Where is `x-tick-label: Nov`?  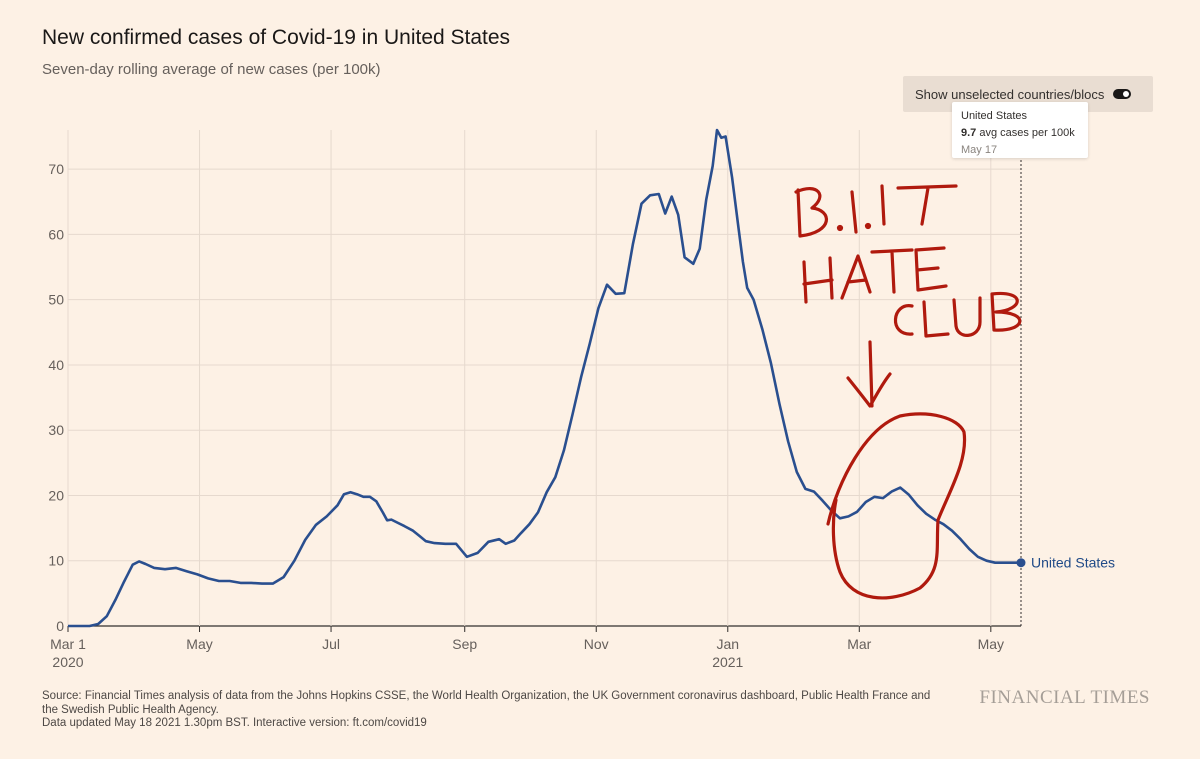 x-tick-label: Nov is located at coordinates (596, 644).